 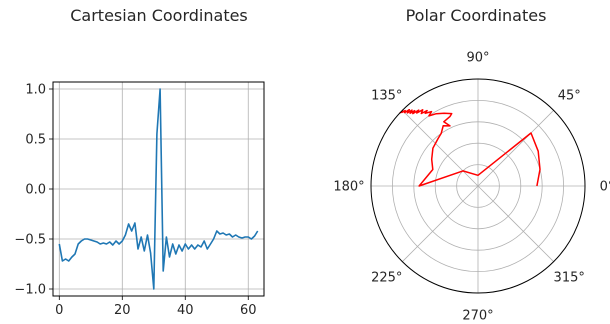 What do you see at coordinates (477, 58) in the screenshot?
I see `theta-tick-label: 90°` at bounding box center [477, 58].